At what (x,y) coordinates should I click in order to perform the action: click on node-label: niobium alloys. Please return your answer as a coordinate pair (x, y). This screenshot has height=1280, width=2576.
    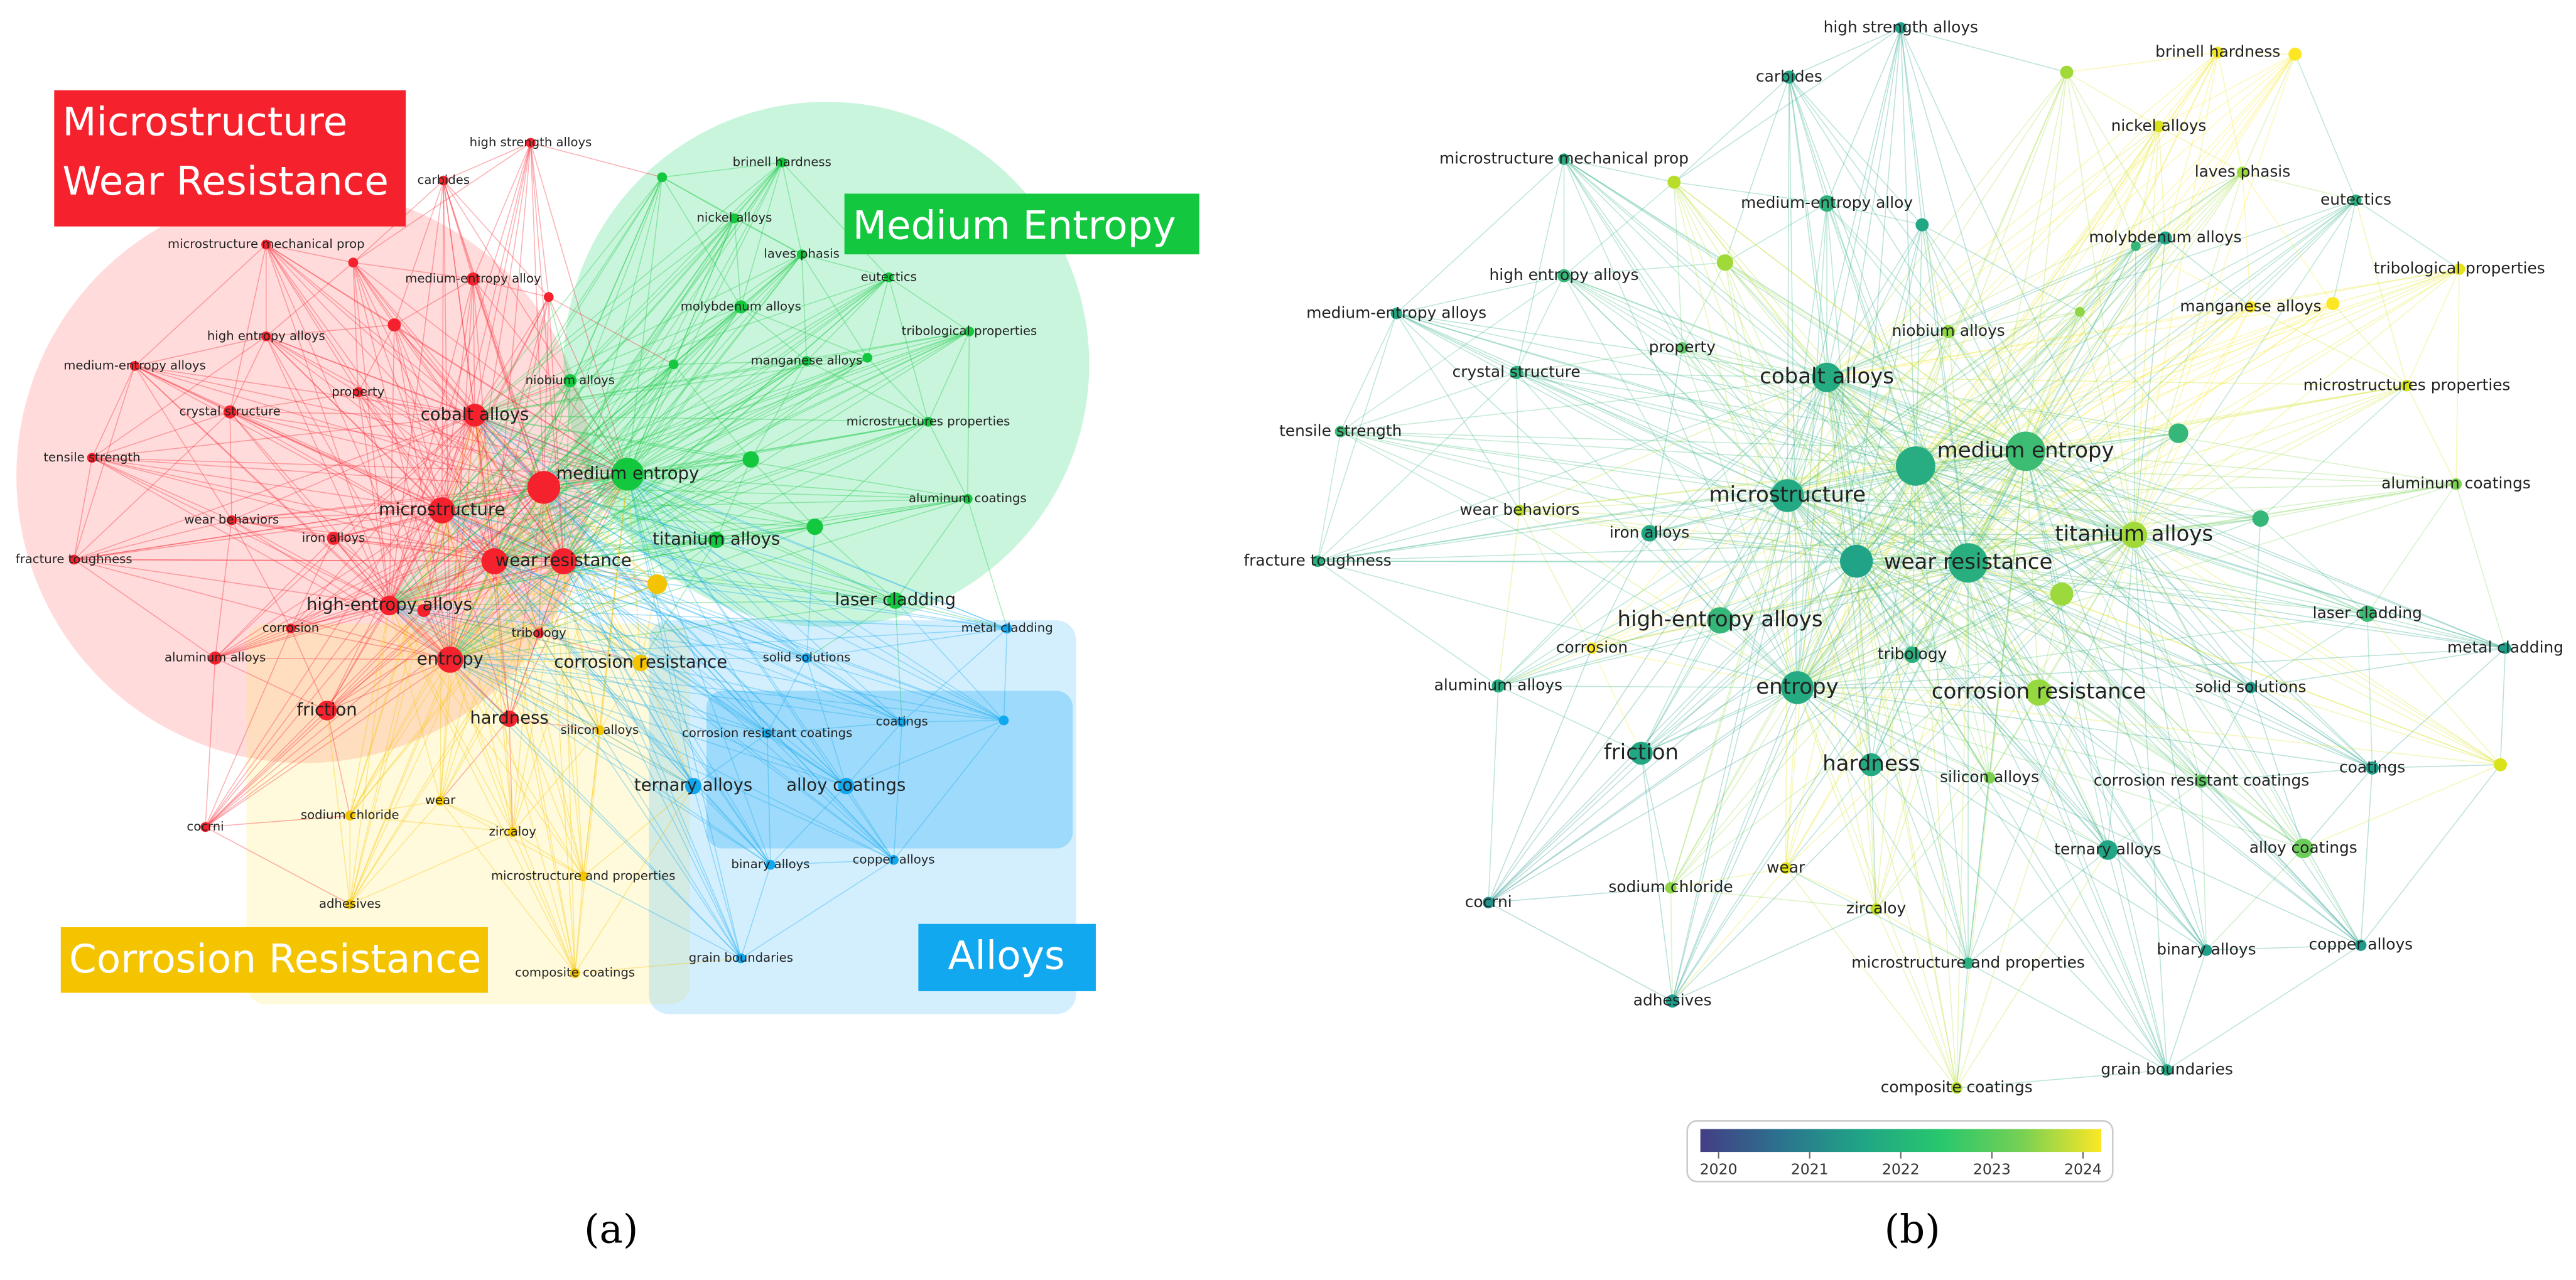
    Looking at the image, I should click on (1949, 330).